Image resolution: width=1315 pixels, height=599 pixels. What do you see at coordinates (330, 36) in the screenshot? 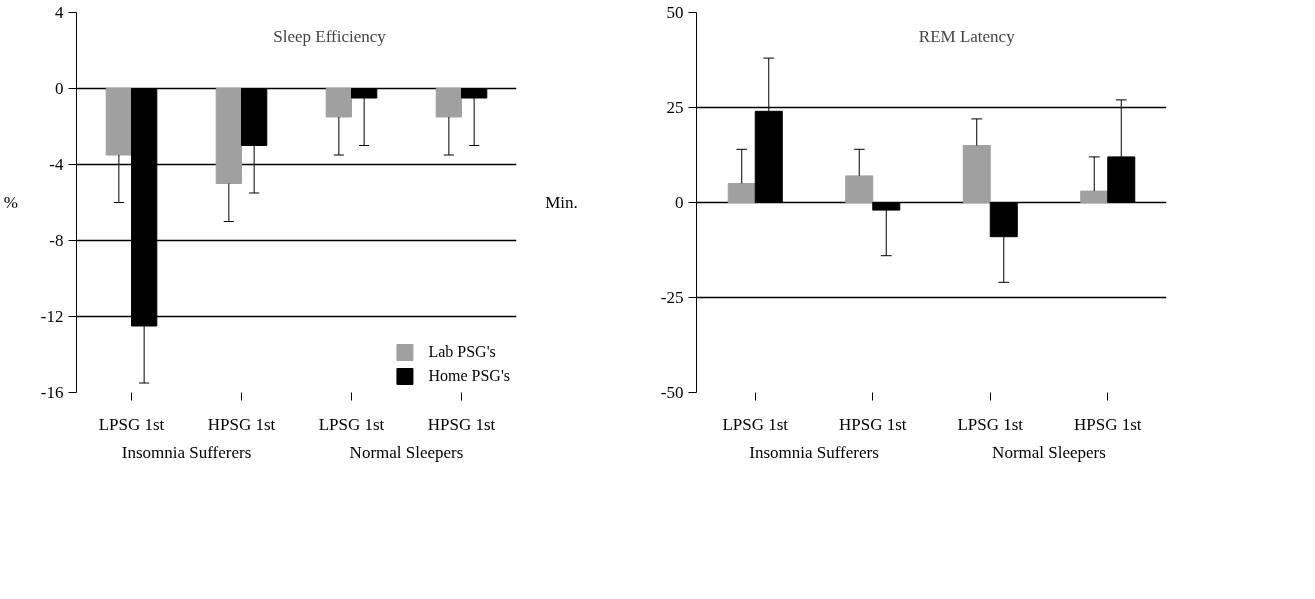
I see `text: Sleep Efficiency` at bounding box center [330, 36].